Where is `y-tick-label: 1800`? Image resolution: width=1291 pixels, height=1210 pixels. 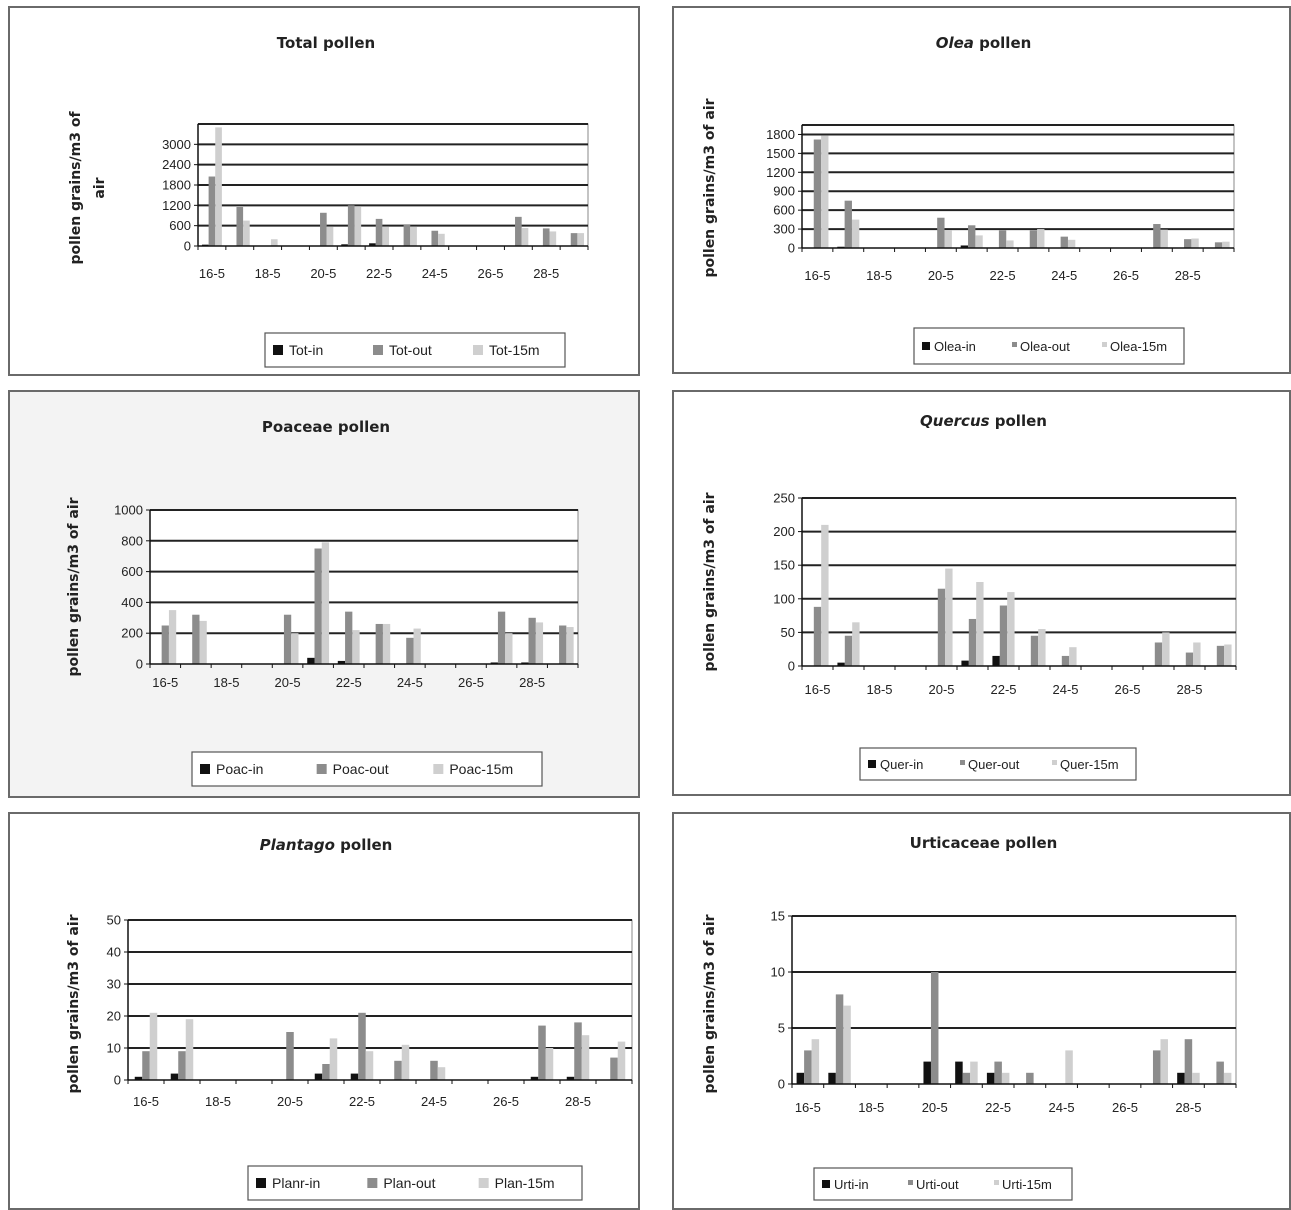
y-tick-label: 1800 is located at coordinates (780, 134).